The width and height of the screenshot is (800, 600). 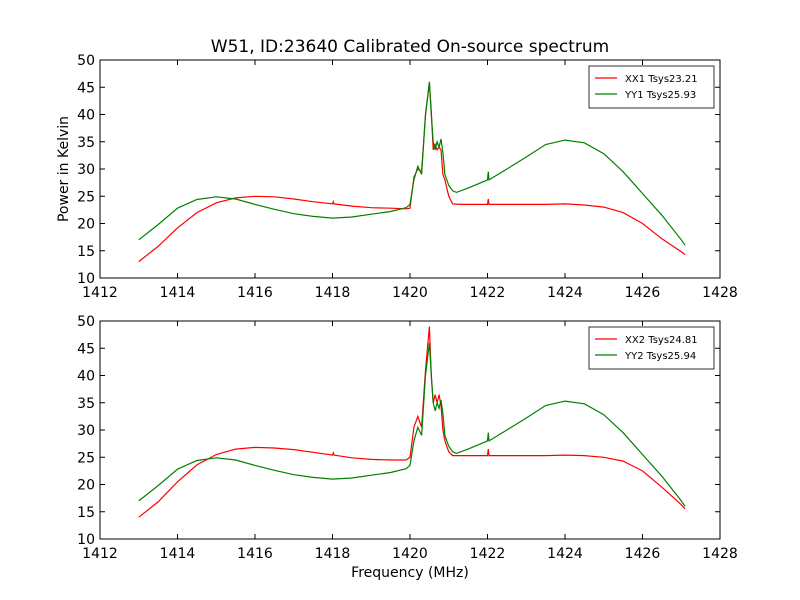 I want to click on legend-label: XX2 Tsys24.81, so click(x=661, y=340).